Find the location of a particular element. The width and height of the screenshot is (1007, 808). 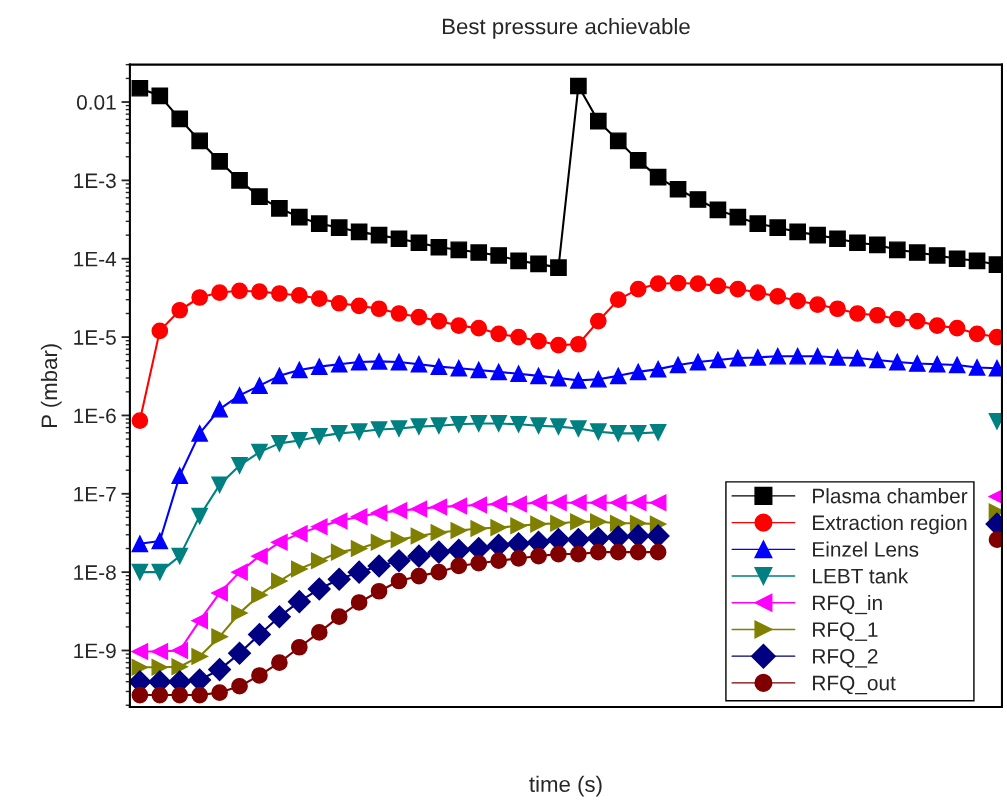

legend-label: LEBT tank is located at coordinates (861, 576).